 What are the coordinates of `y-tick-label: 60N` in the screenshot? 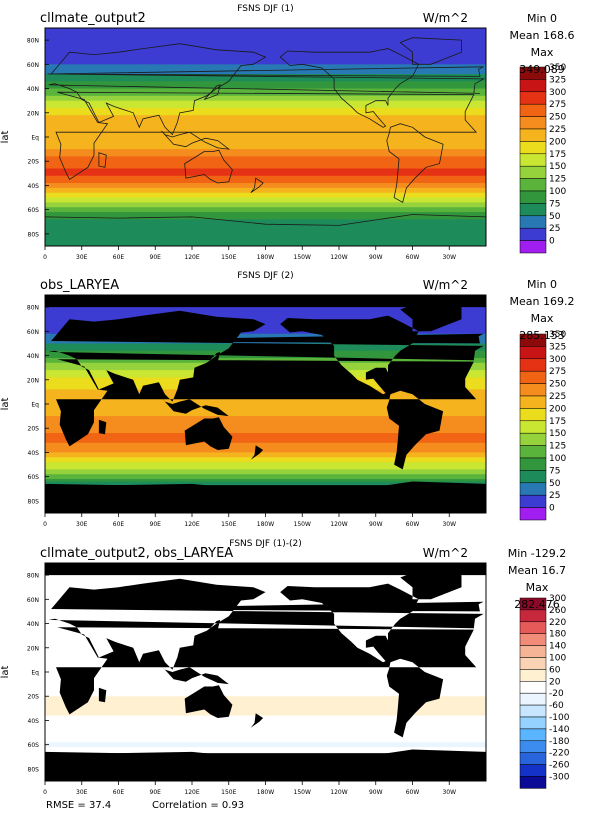 It's located at (33, 600).